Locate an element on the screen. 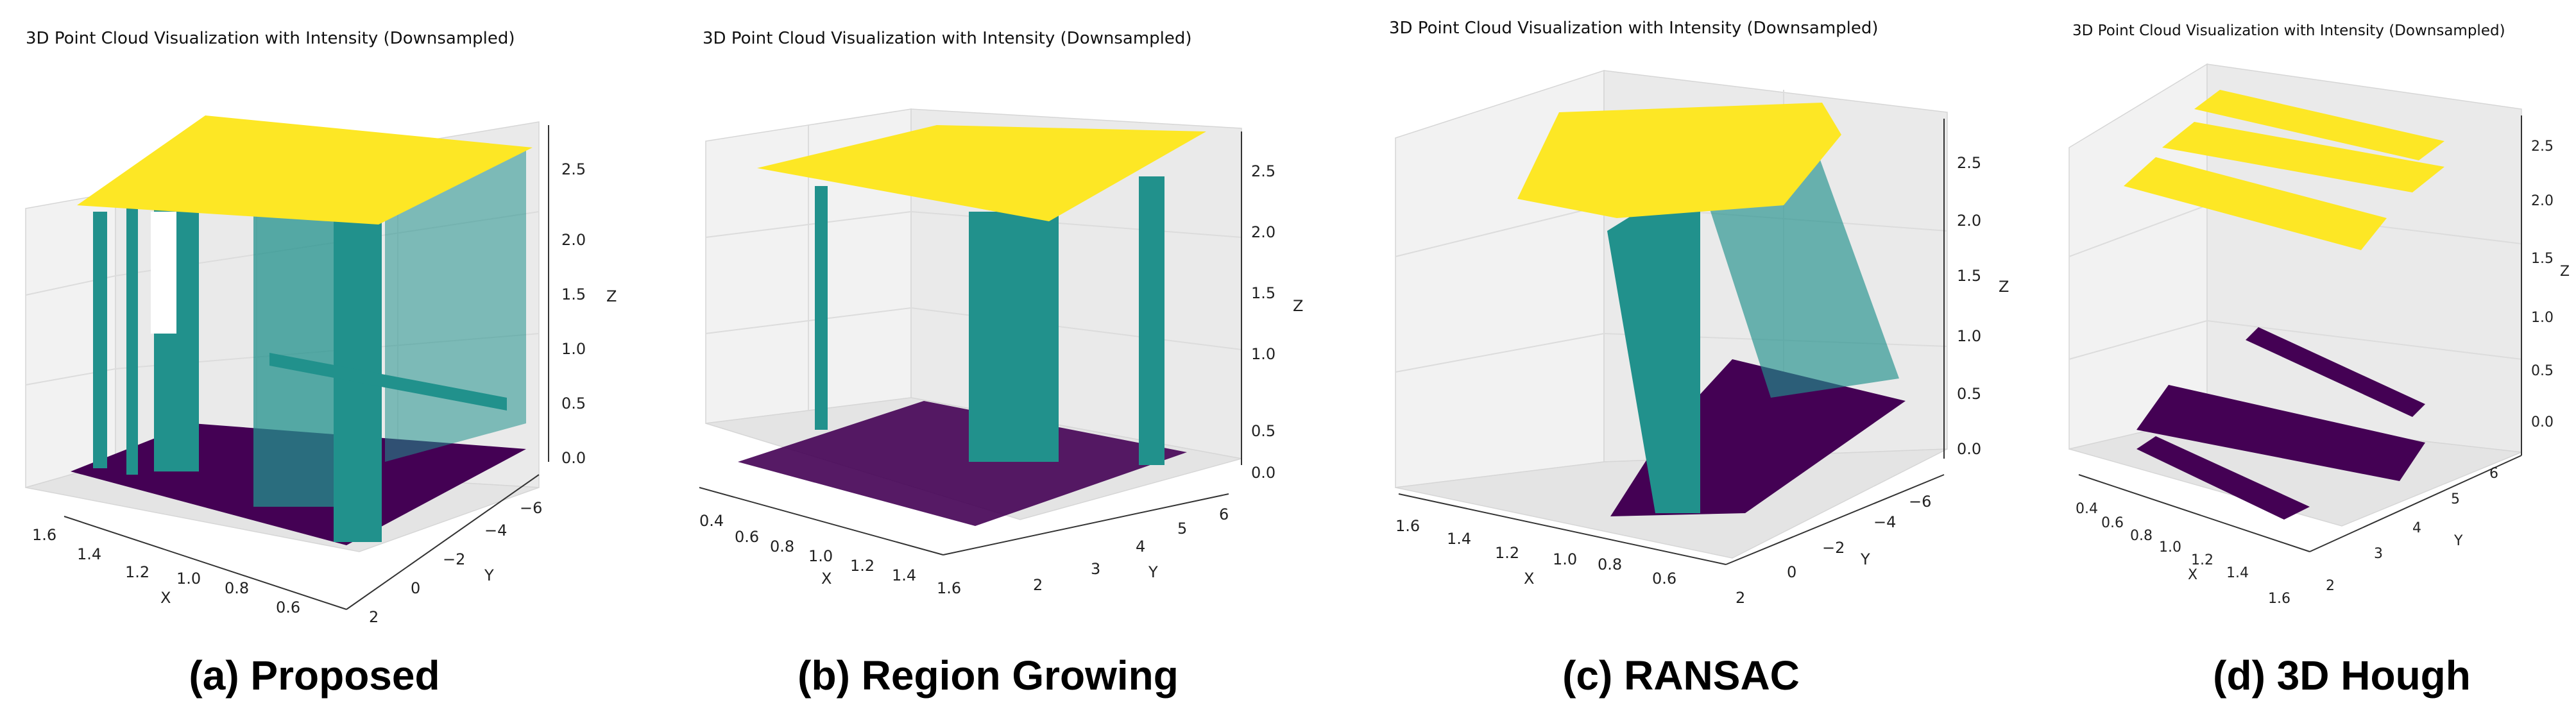  panel-caption: (a) Proposed is located at coordinates (314, 675).